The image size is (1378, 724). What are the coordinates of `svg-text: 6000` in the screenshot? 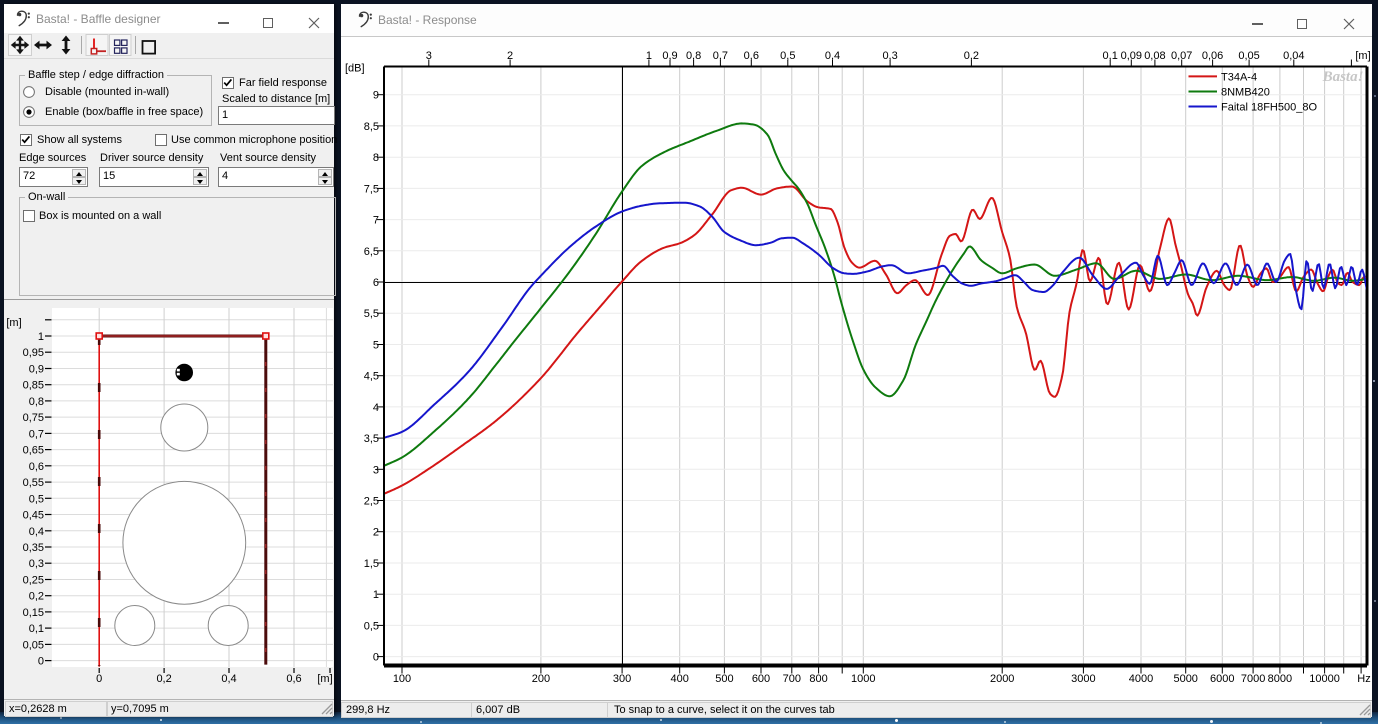 It's located at (1222, 679).